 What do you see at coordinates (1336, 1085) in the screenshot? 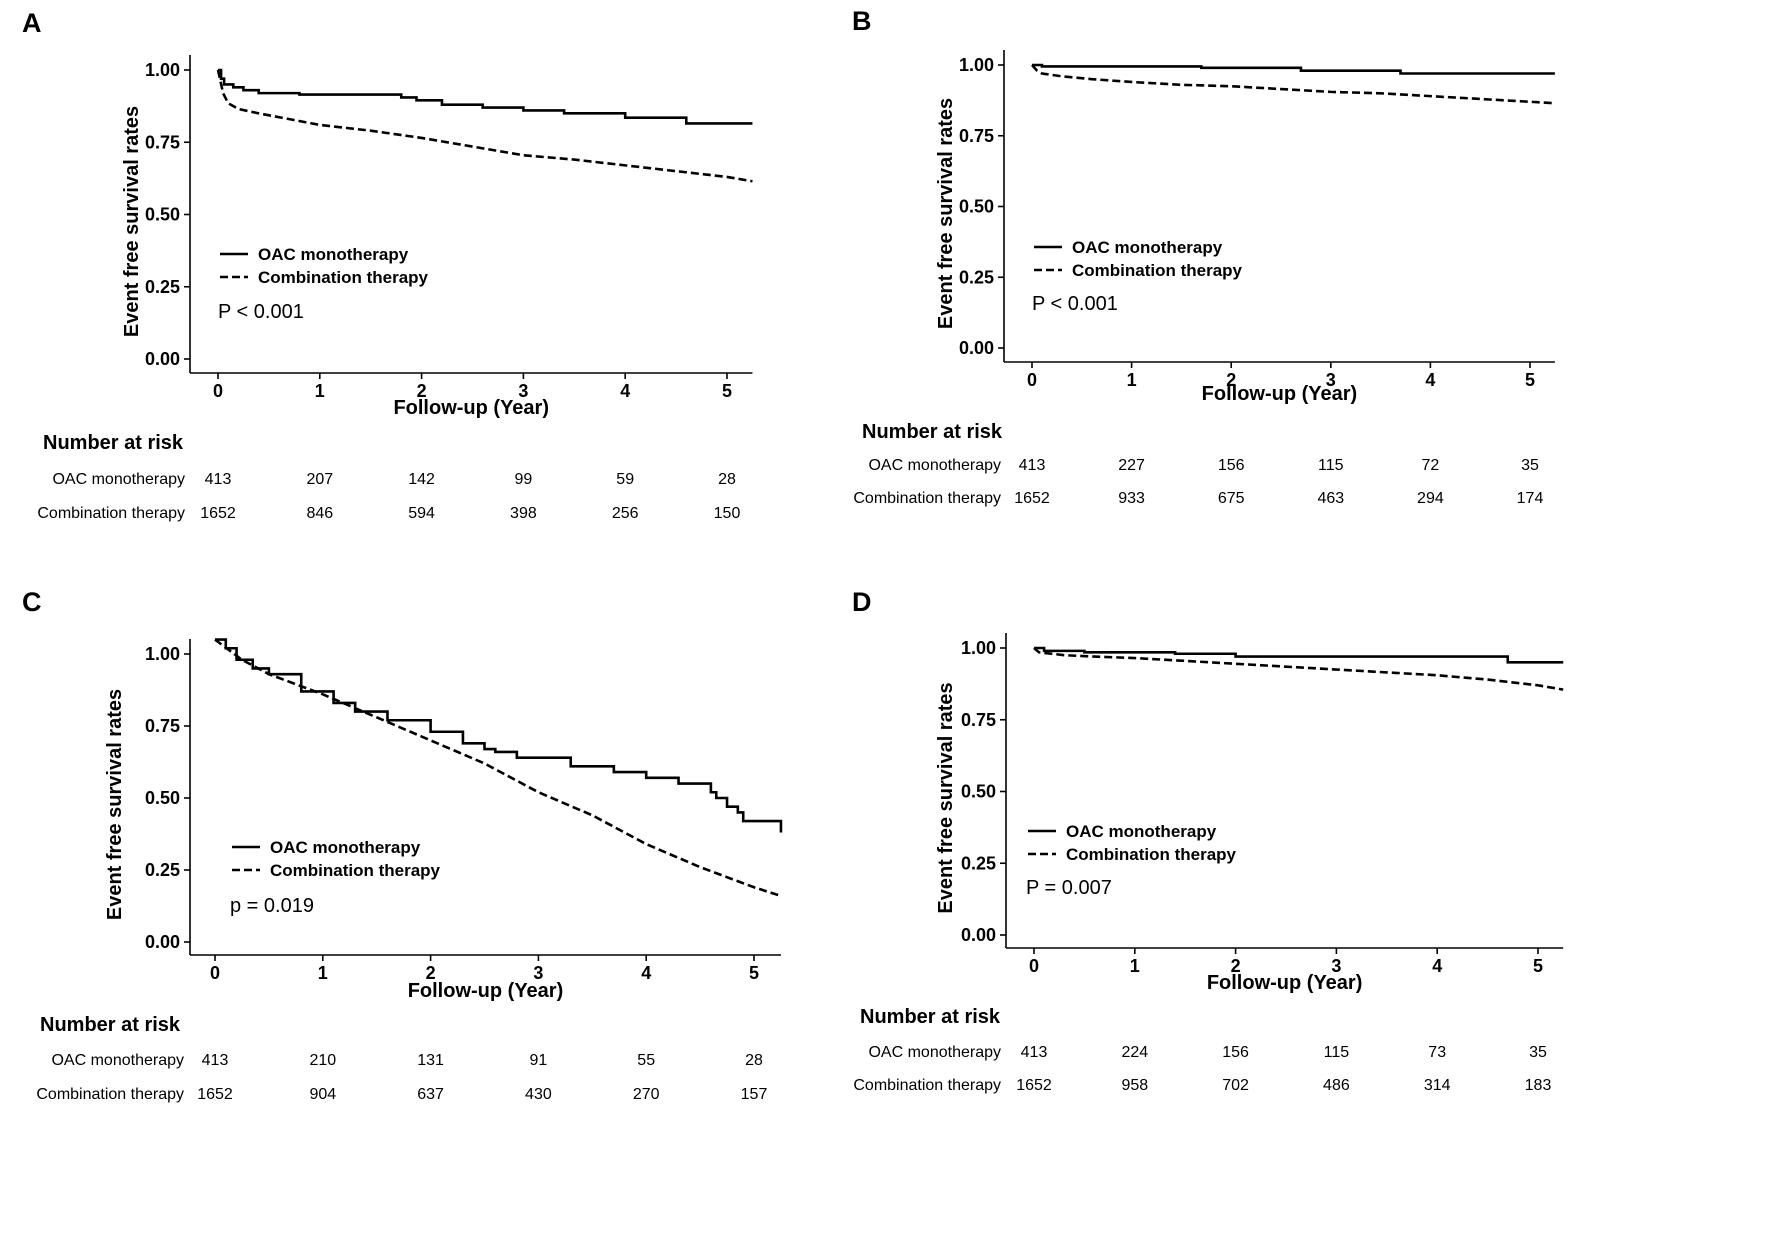
I see `risk-value: 486` at bounding box center [1336, 1085].